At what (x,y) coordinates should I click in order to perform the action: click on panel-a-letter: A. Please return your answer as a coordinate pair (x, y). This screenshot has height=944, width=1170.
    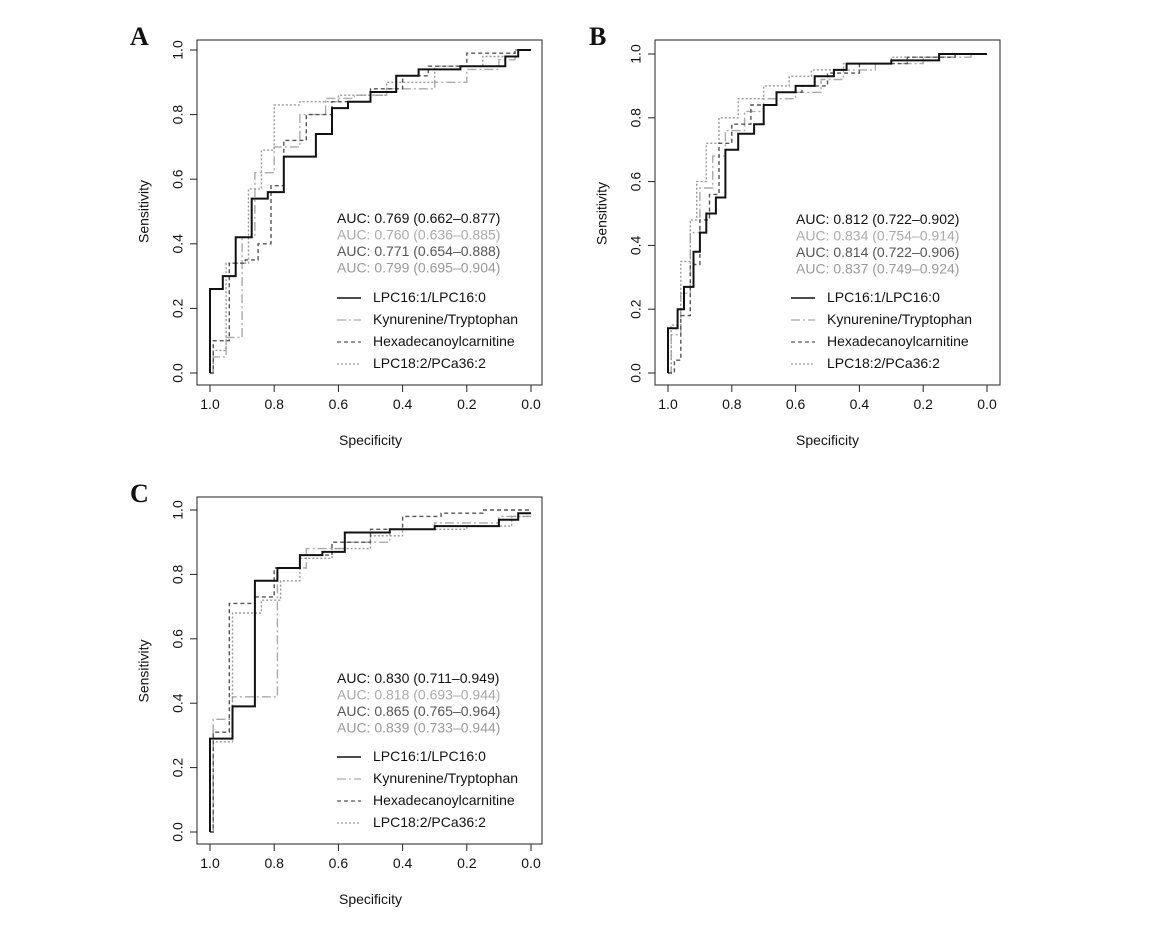
    Looking at the image, I should click on (139, 36).